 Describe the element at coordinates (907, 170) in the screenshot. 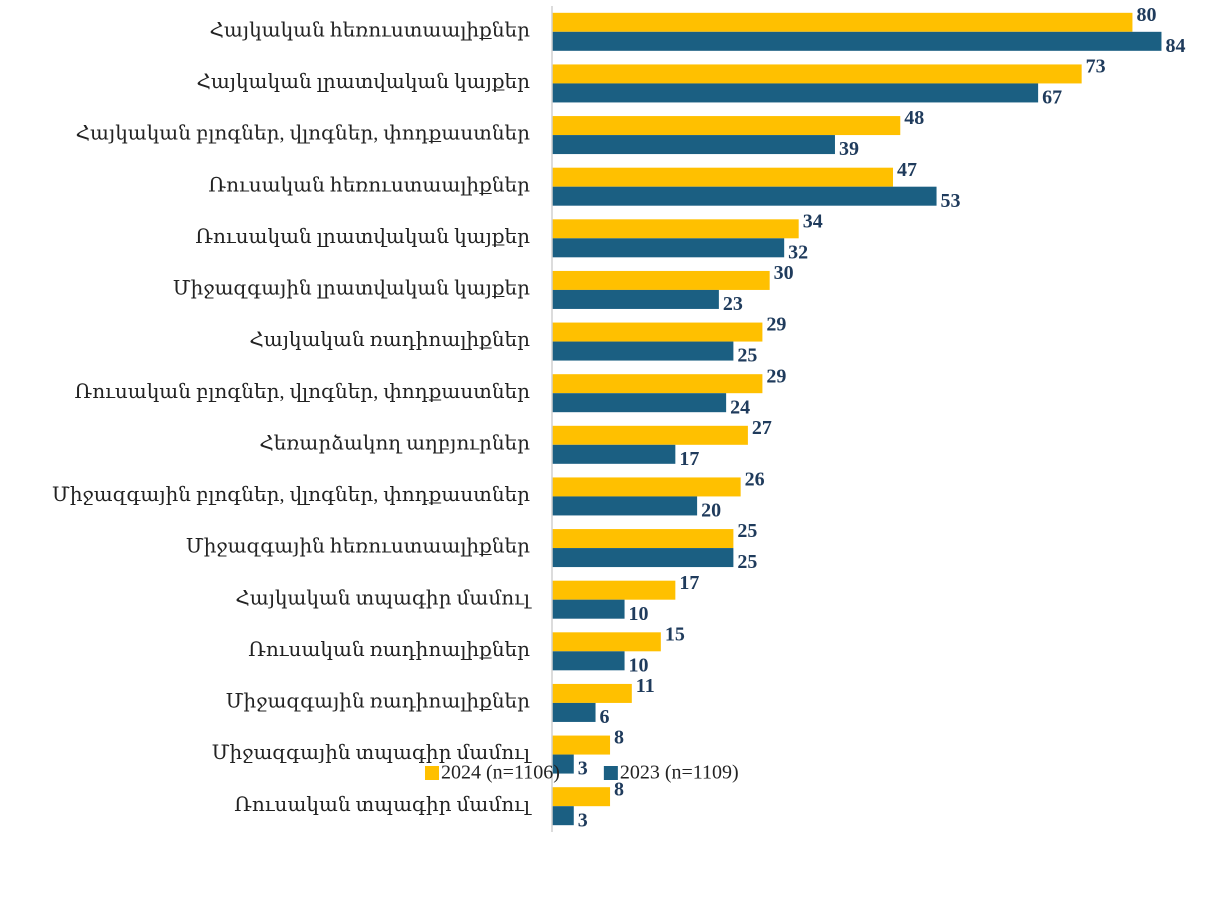

I see `value-label: 47` at that location.